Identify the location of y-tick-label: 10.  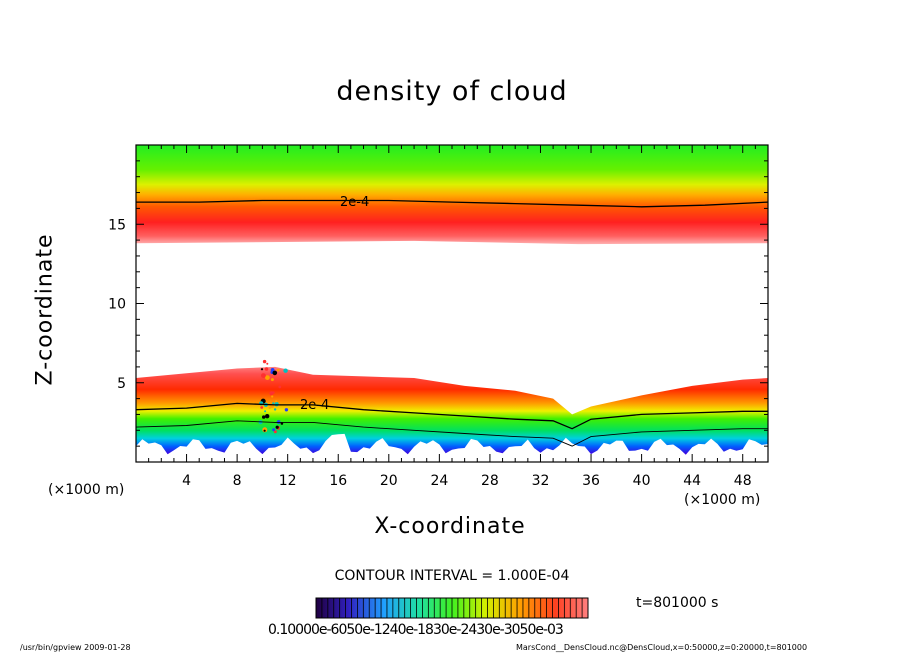
(117, 305).